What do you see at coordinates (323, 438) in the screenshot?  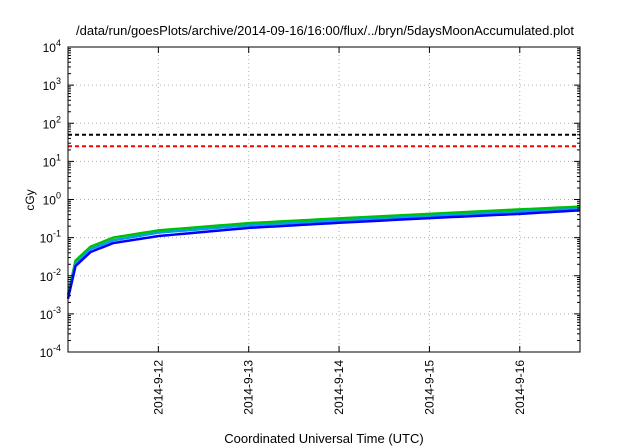 I see `x-axis-label: Coordinated Universal Time (UTC)` at bounding box center [323, 438].